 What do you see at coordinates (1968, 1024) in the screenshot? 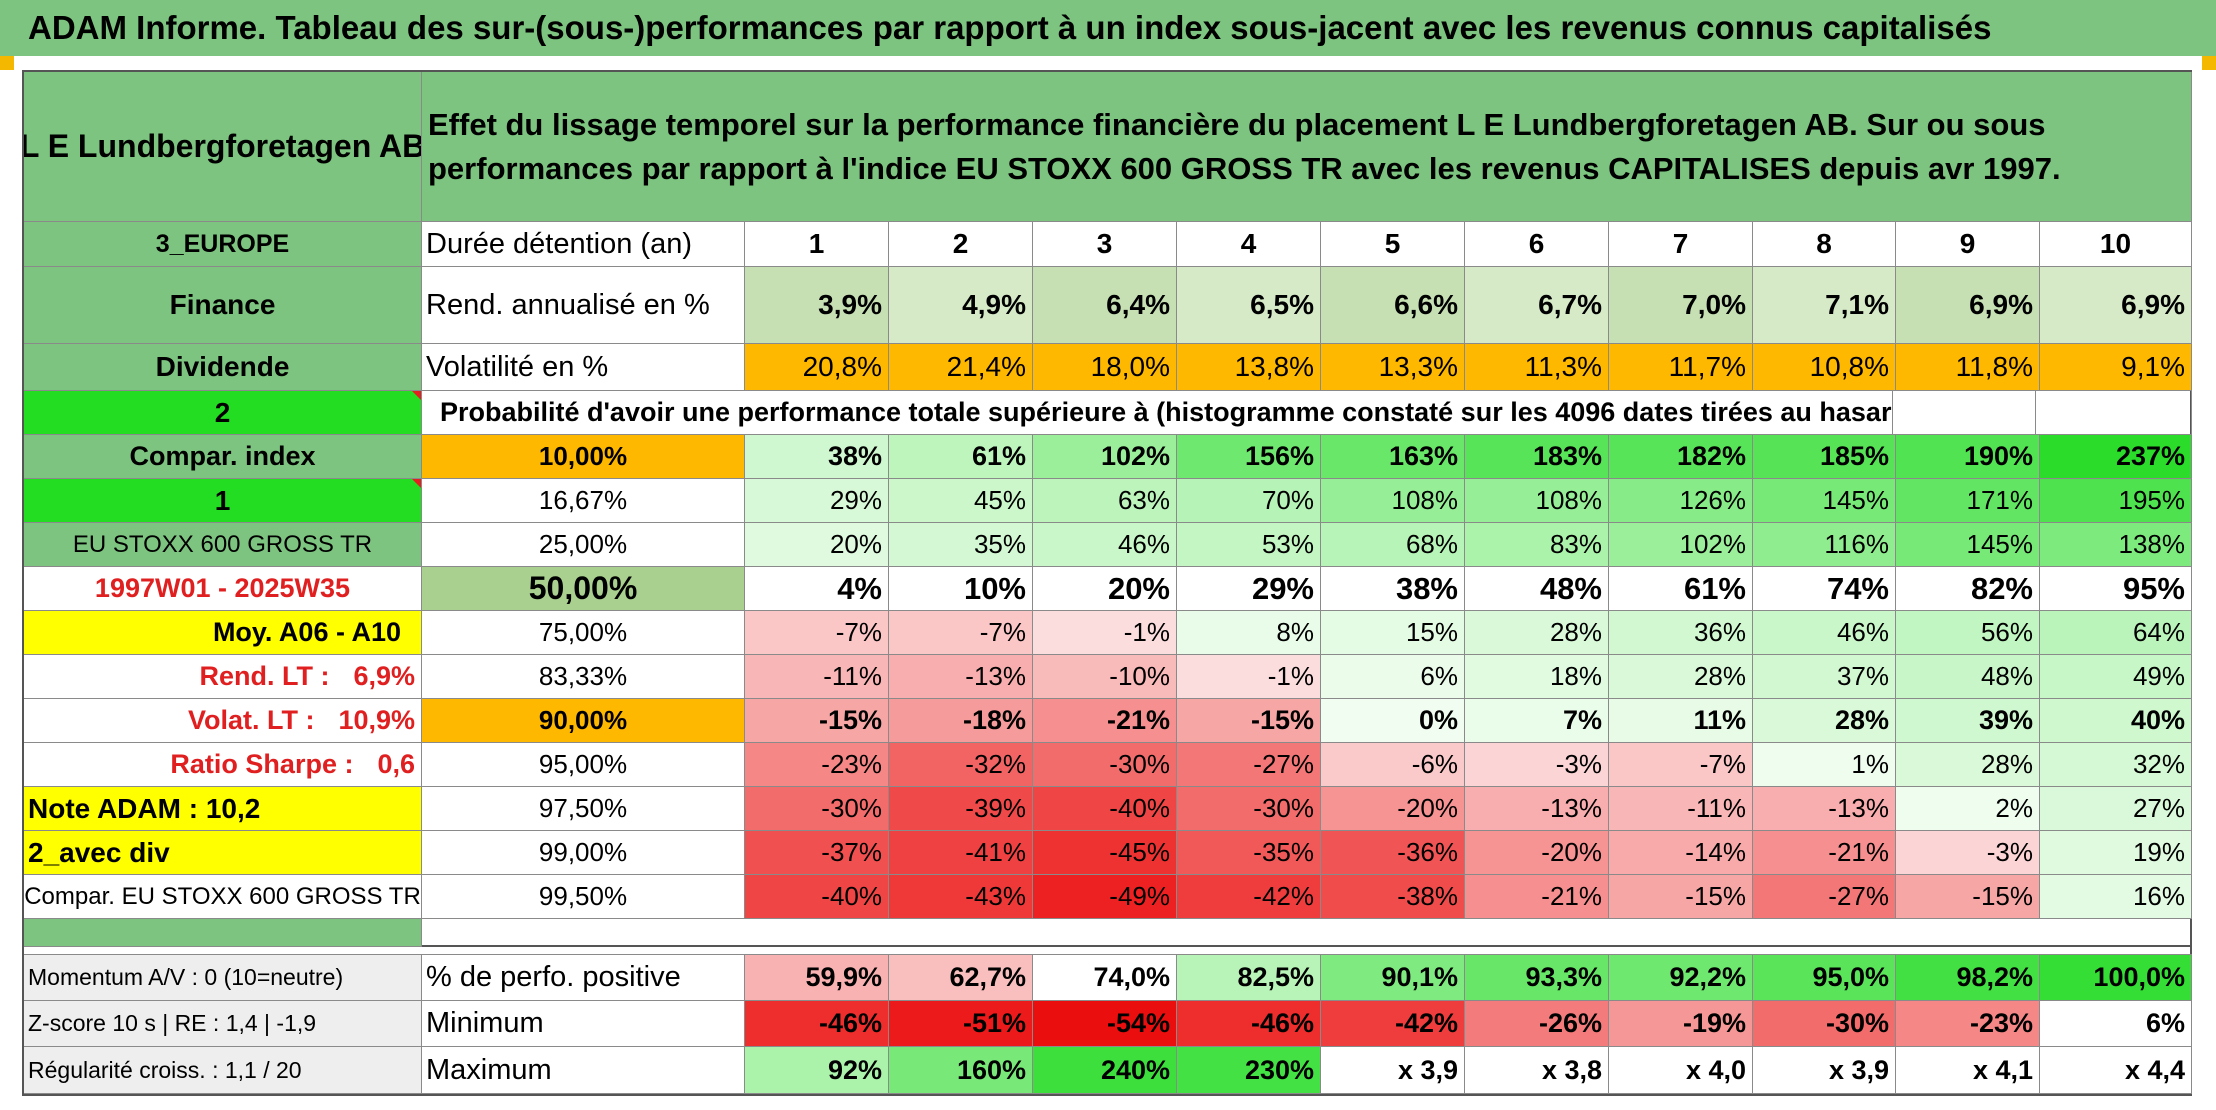
I see `min-cell: -23%` at bounding box center [1968, 1024].